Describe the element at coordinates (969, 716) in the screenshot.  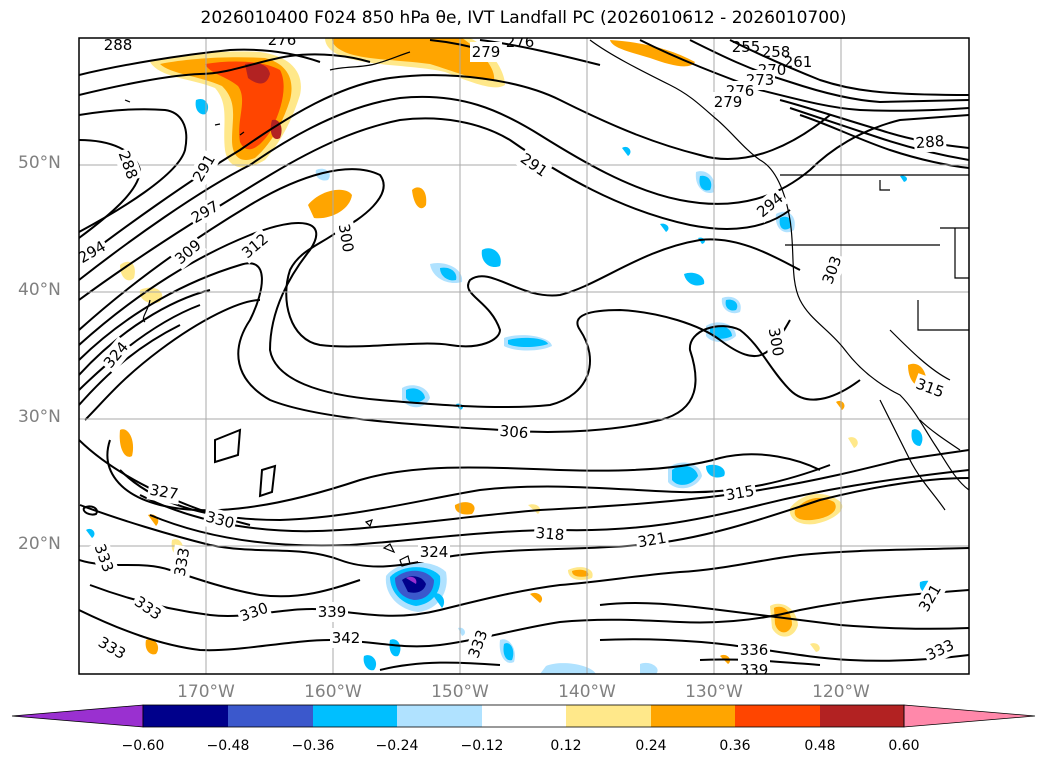
I see `colorbar-max-extend` at that location.